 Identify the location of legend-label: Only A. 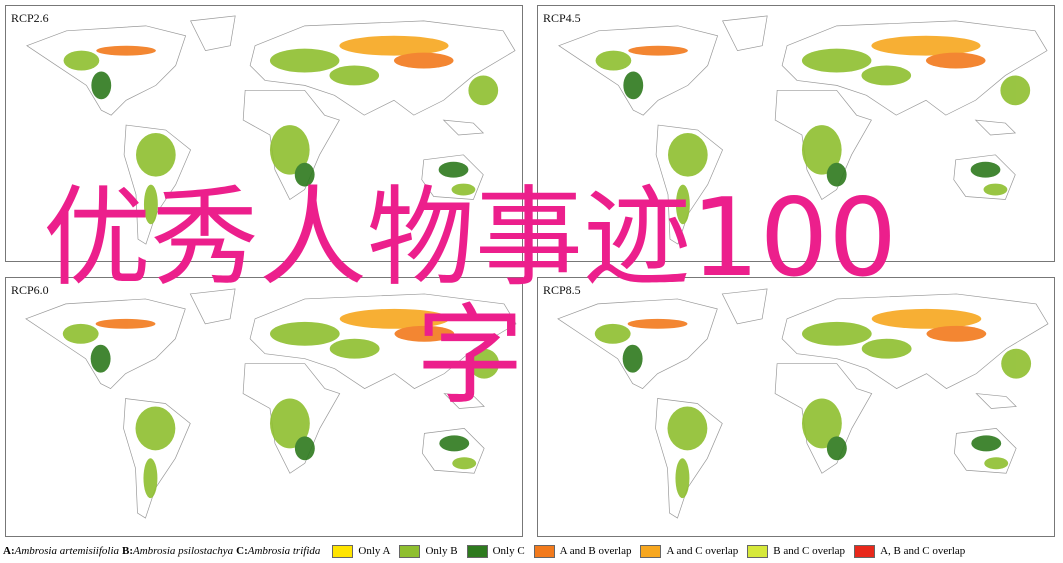
(374, 551).